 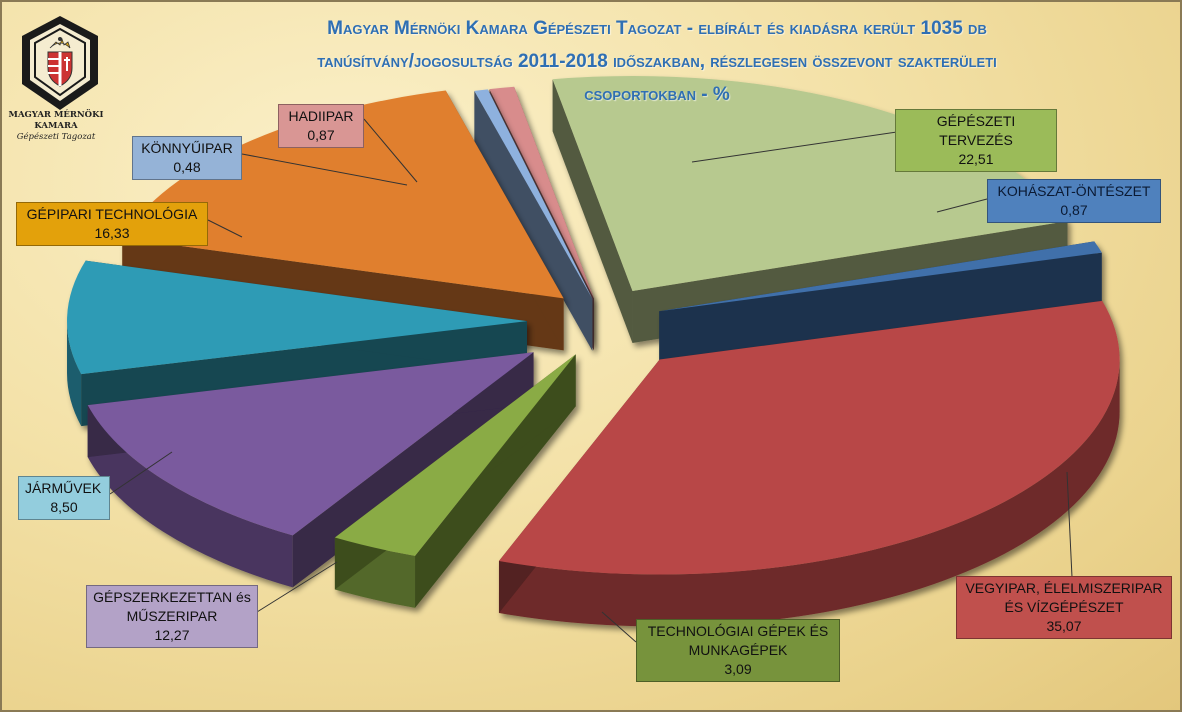 I want to click on data-label-gepeszeti-tervezes: GÉPÉSZETI TERVEZÉS 22,51, so click(x=976, y=140).